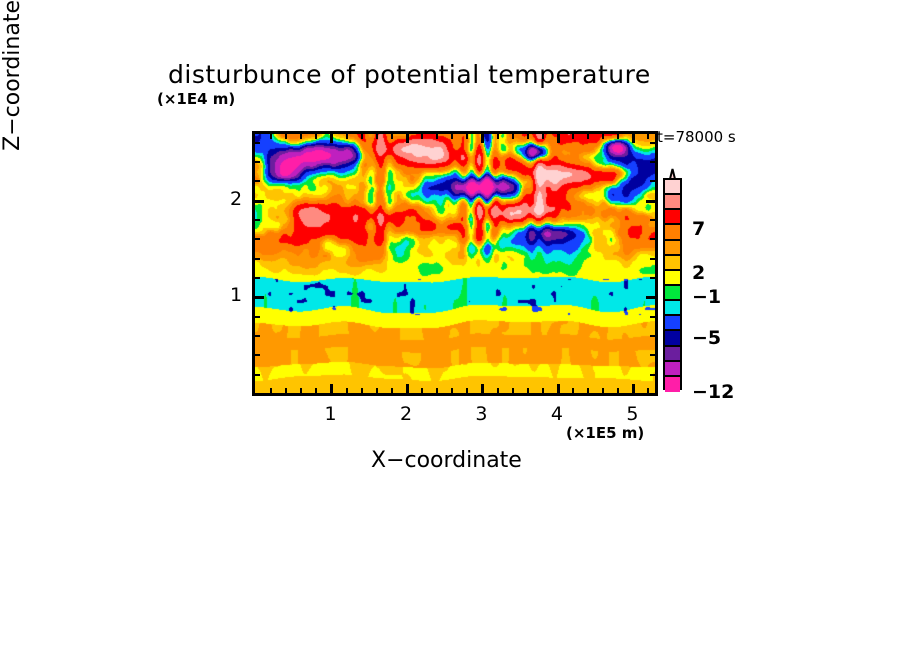 The image size is (904, 654). Describe the element at coordinates (707, 338) in the screenshot. I see `colorbar-tick-label: −5` at that location.